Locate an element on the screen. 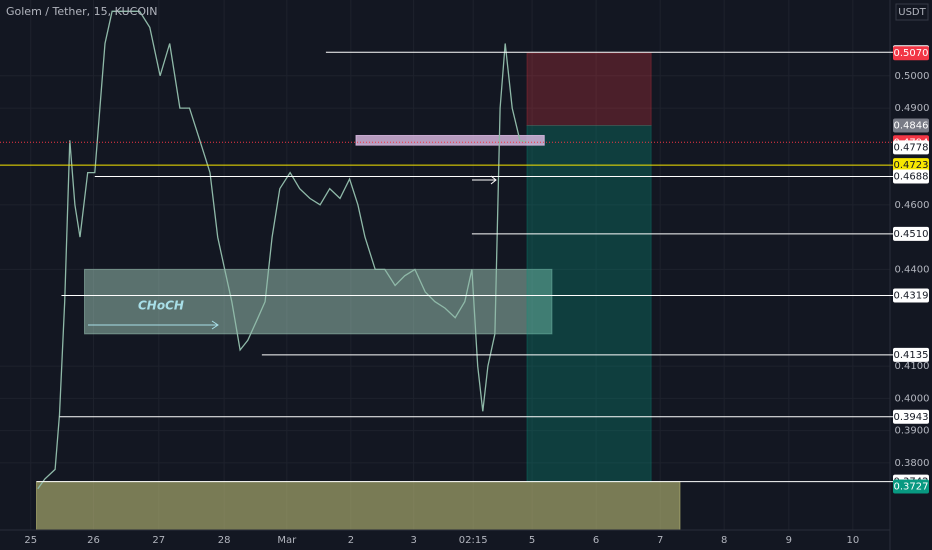 The width and height of the screenshot is (932, 550). price-tag-label: 0.4510 is located at coordinates (911, 234).